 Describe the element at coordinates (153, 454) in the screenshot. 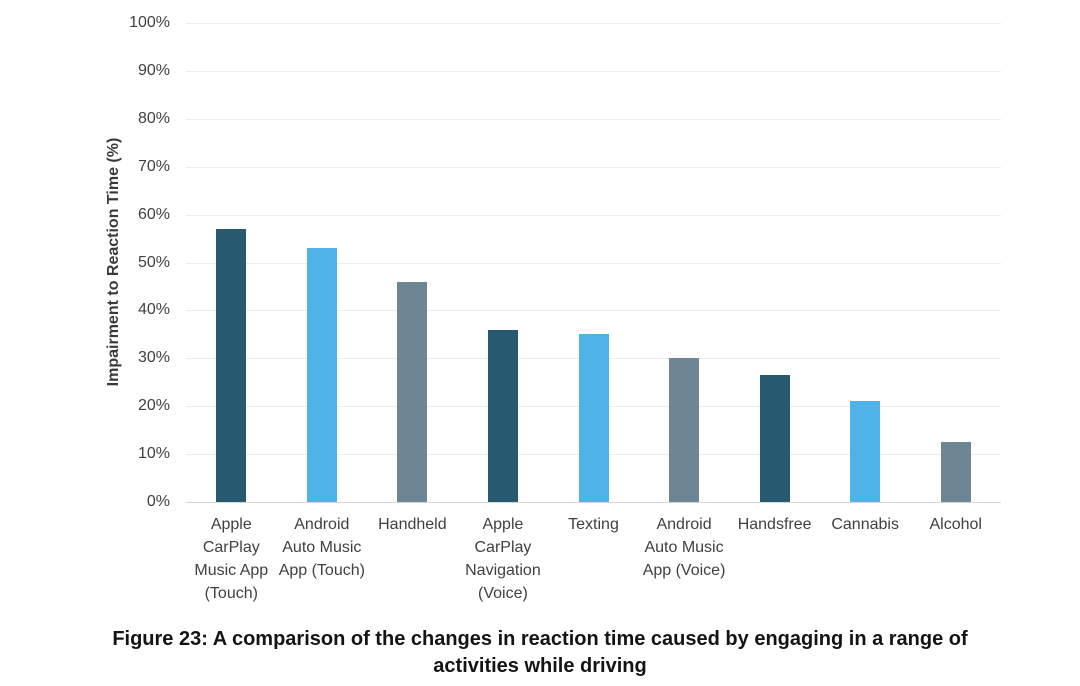

I see `y-tick-label-10: 10%` at that location.